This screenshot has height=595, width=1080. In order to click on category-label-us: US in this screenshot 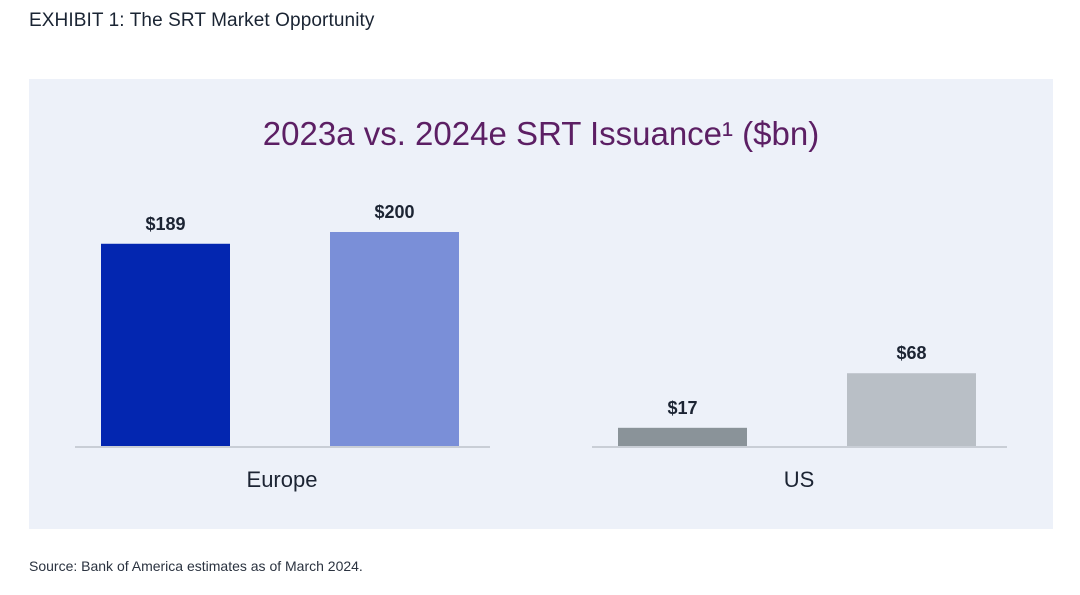, I will do `click(799, 479)`.